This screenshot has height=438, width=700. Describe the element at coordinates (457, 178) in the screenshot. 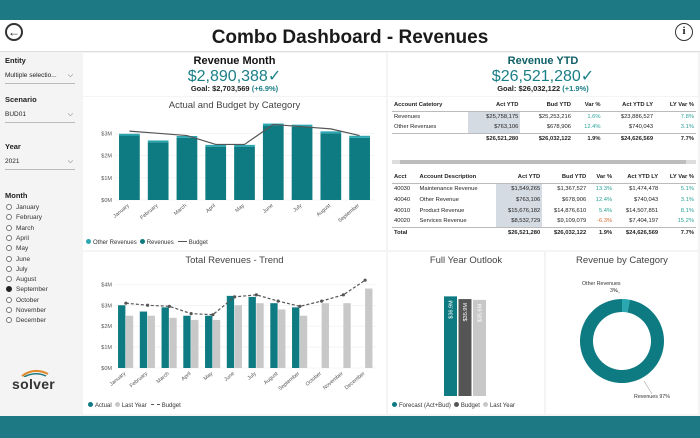

I see `column-header: Account Description` at that location.